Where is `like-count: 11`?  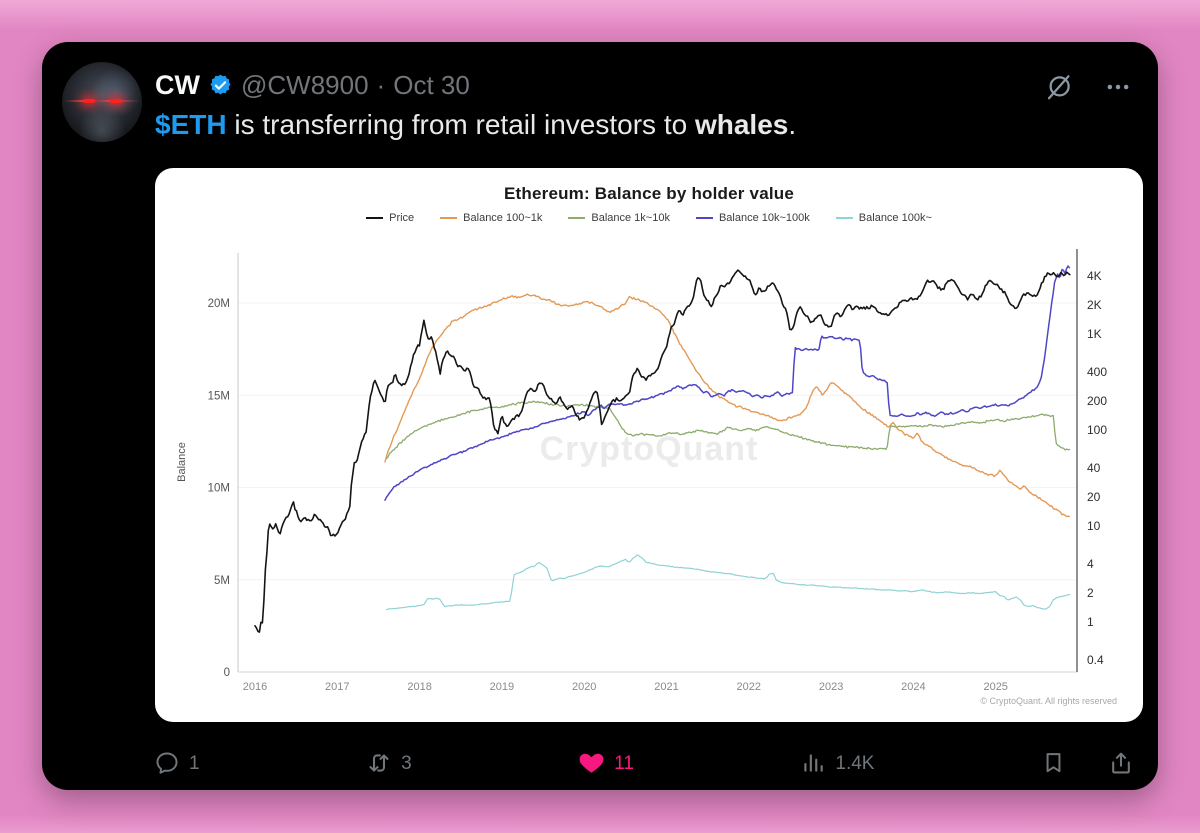
like-count: 11 is located at coordinates (624, 763).